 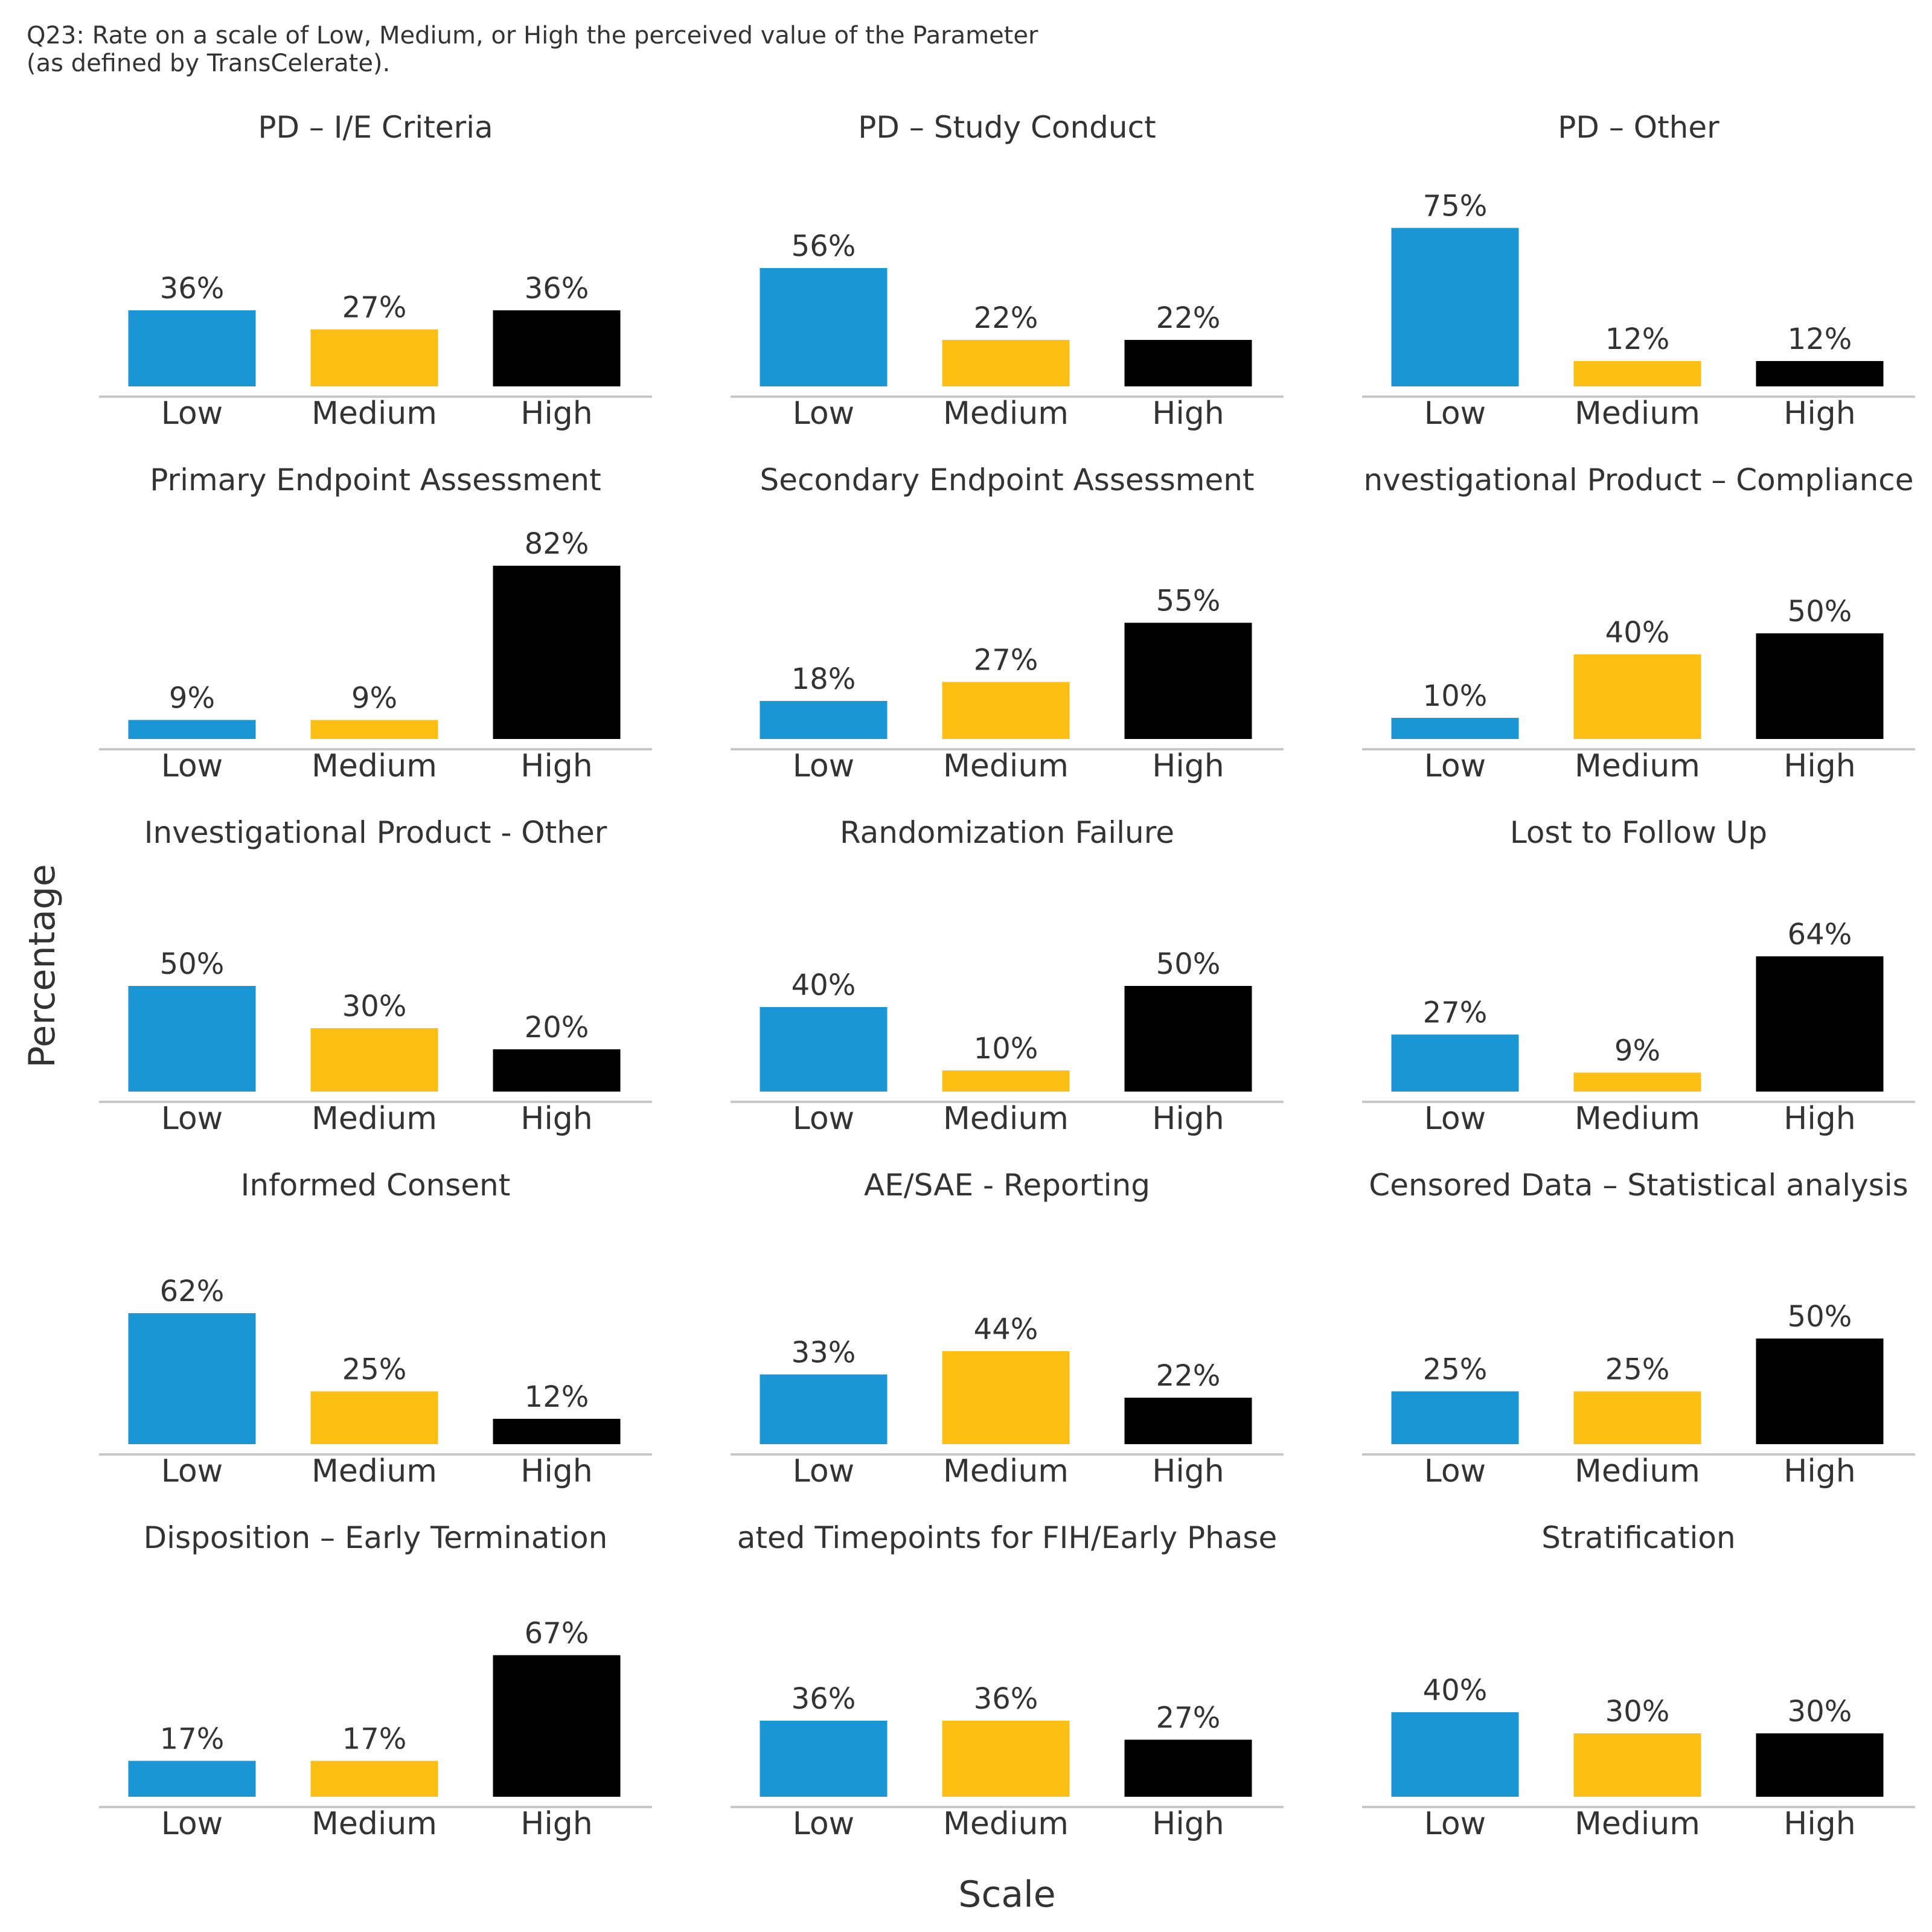 What do you see at coordinates (824, 679) in the screenshot?
I see `data-label: 18%` at bounding box center [824, 679].